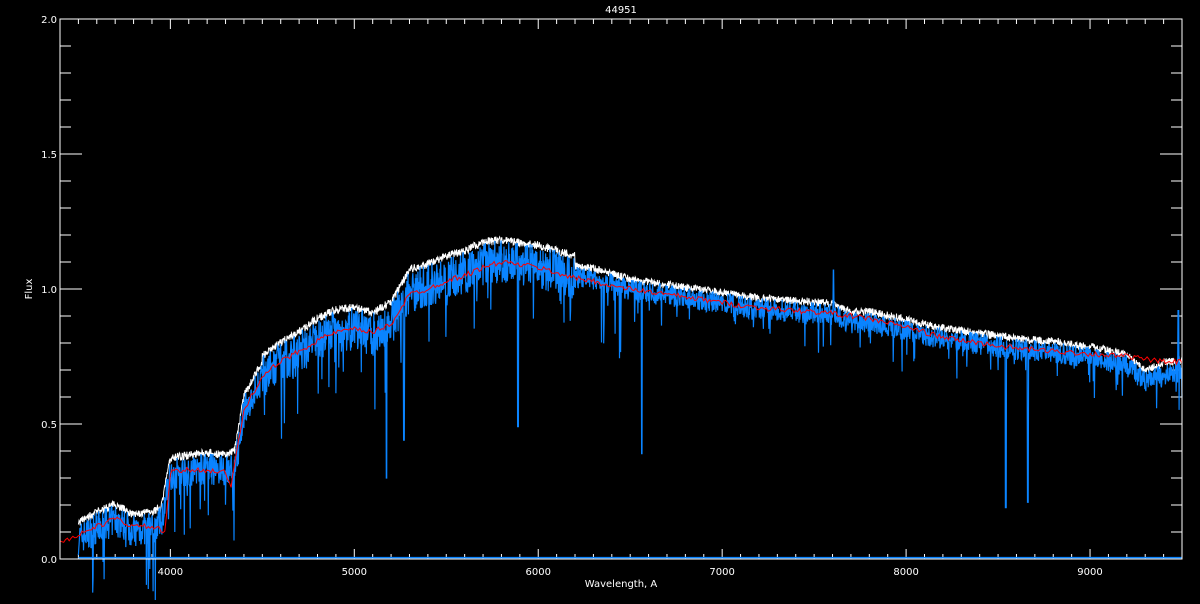 The height and width of the screenshot is (604, 1200). What do you see at coordinates (354, 572) in the screenshot?
I see `x-tick-label: 5000` at bounding box center [354, 572].